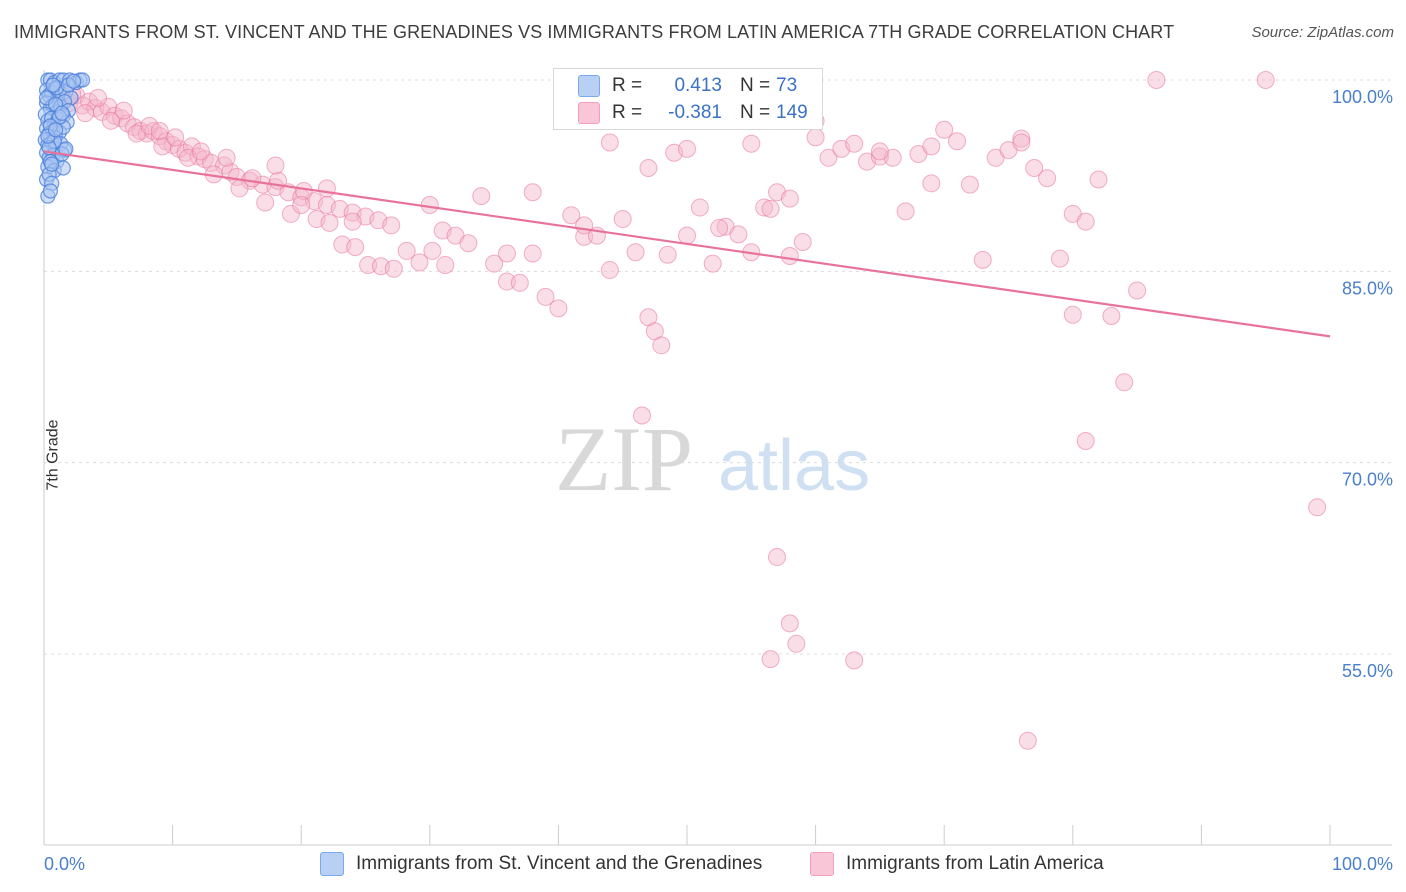 The width and height of the screenshot is (1406, 892). Describe the element at coordinates (794, 466) in the screenshot. I see `watermark-atlas: atlas` at that location.